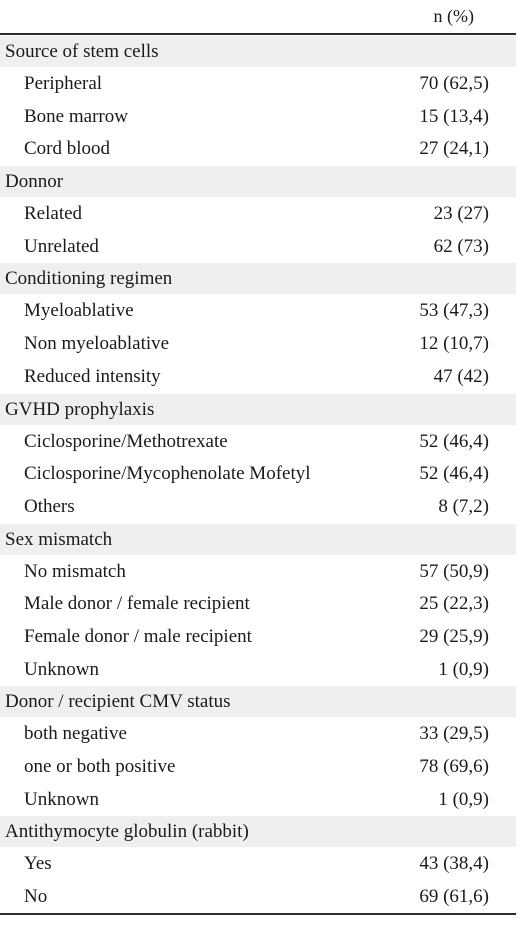 Image resolution: width=520 pixels, height=930 pixels. Describe the element at coordinates (97, 344) in the screenshot. I see `row-label: Non myeloablative` at that location.